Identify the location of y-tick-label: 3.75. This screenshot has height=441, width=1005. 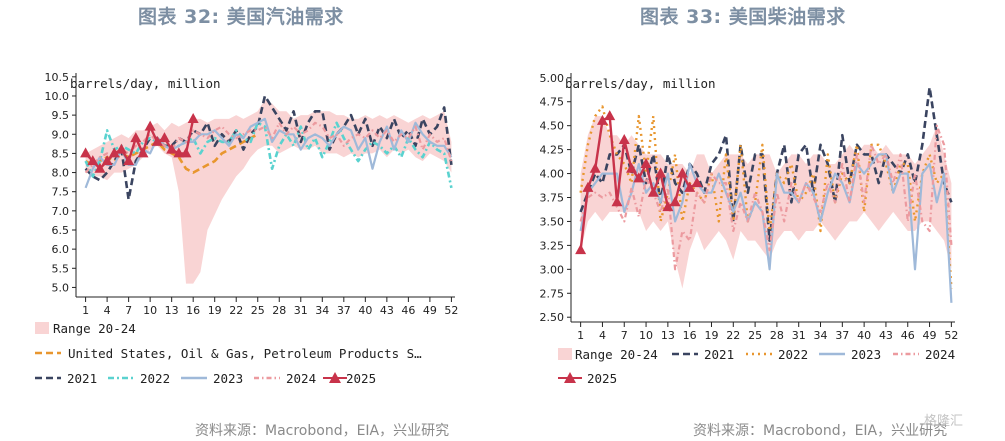
(552, 198).